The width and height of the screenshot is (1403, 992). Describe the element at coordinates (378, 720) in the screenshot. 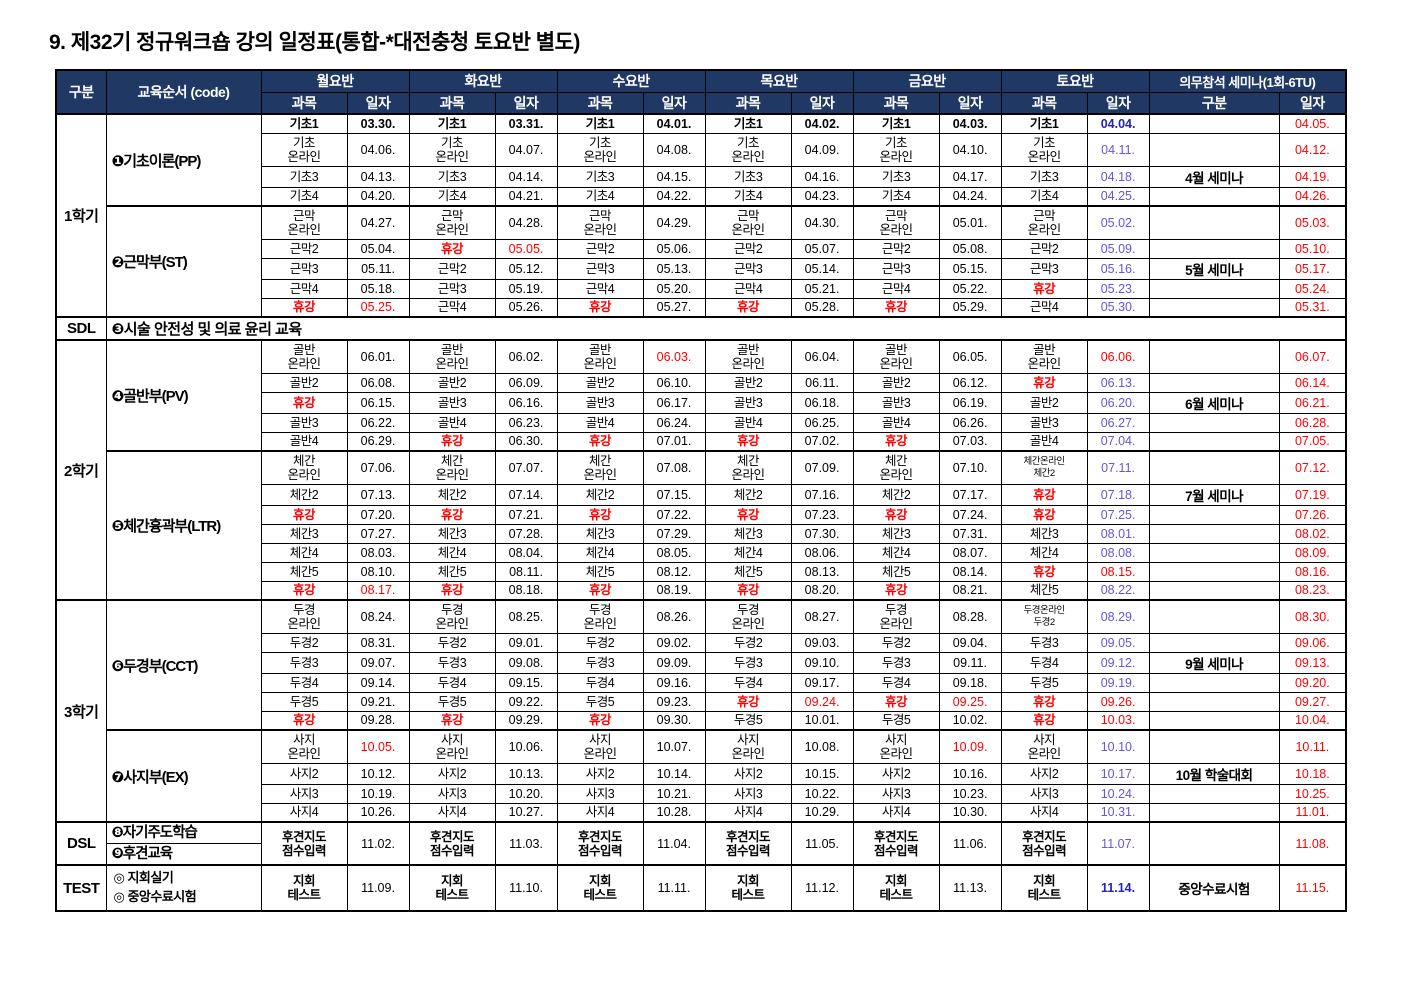

I see `date-cell: 09.28.` at that location.